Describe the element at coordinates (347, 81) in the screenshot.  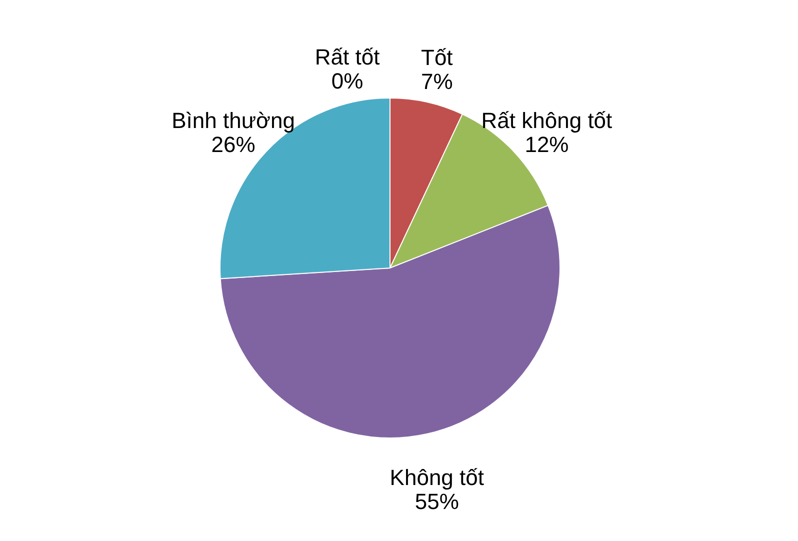
I see `text: 0%` at that location.